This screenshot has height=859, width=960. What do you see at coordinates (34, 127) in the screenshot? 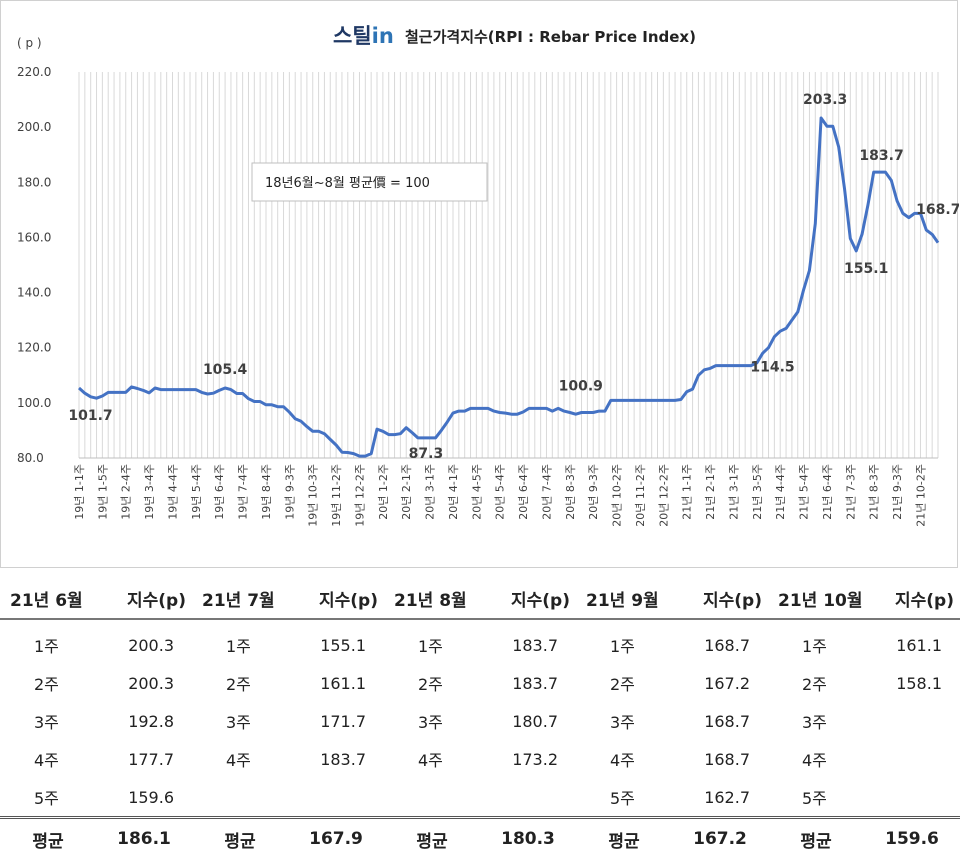
I see `y-tick-label: 200.0` at bounding box center [34, 127].